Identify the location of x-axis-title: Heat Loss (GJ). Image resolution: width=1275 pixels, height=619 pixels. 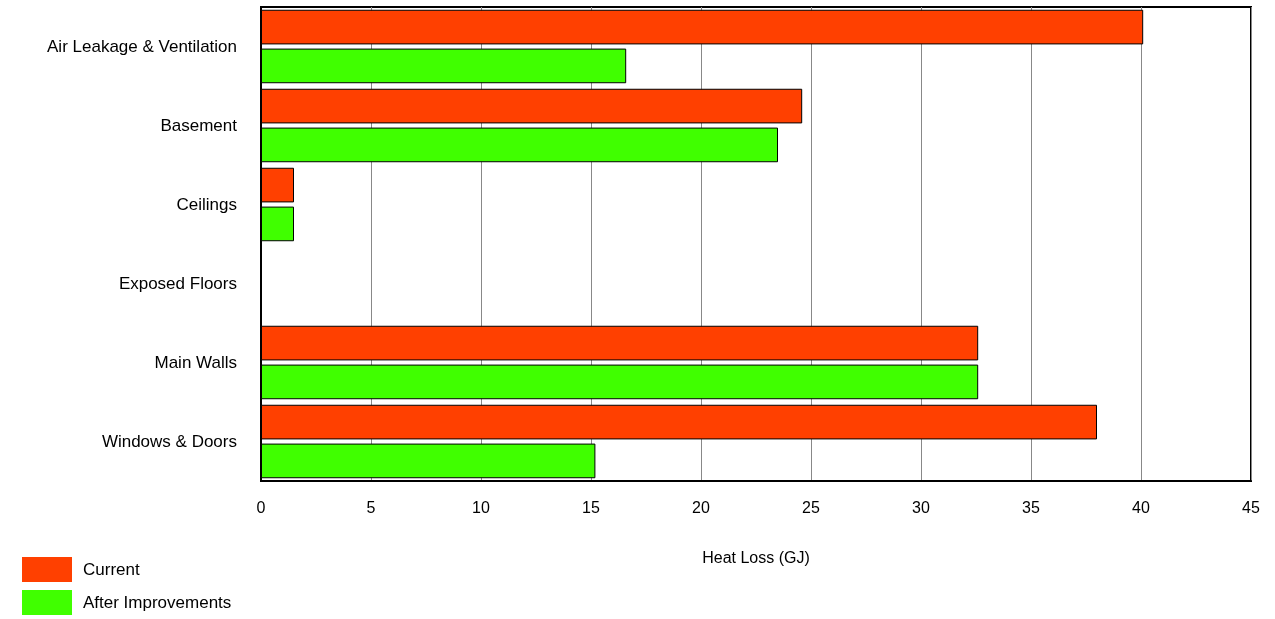
(756, 557).